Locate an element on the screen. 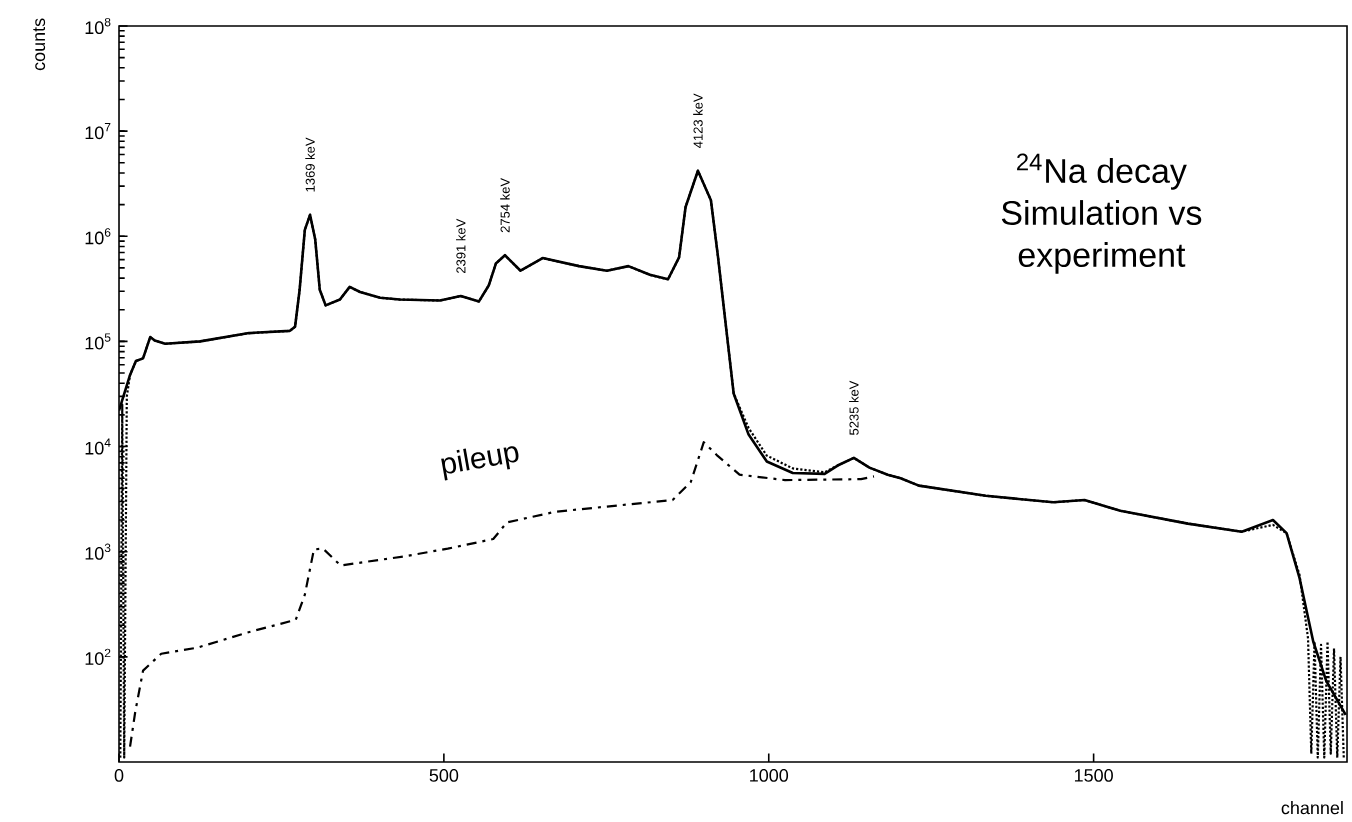  x-tick-label: 500 is located at coordinates (444, 775).